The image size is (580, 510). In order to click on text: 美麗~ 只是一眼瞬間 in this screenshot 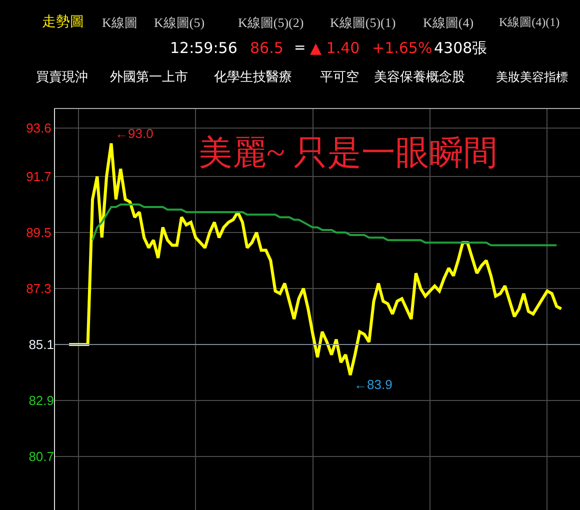, I will do `click(348, 153)`.